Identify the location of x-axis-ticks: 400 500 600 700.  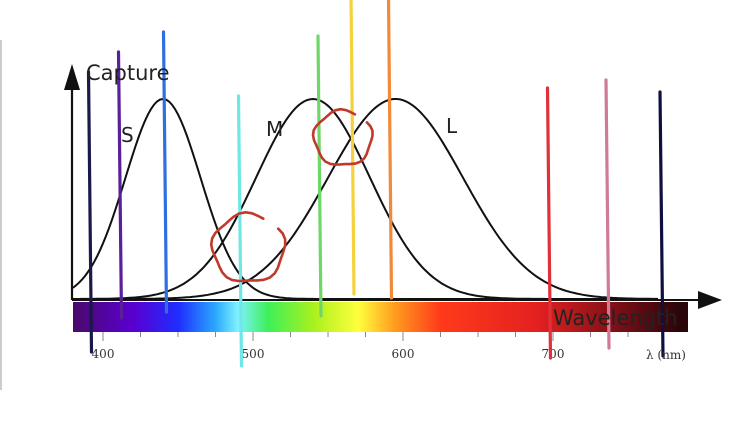
(360, 346).